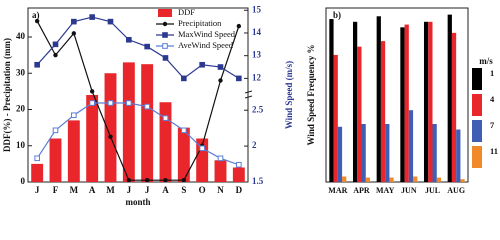 Image resolution: width=500 pixels, height=240 pixels. Describe the element at coordinates (494, 151) in the screenshot. I see `legend-label: 11` at that location.